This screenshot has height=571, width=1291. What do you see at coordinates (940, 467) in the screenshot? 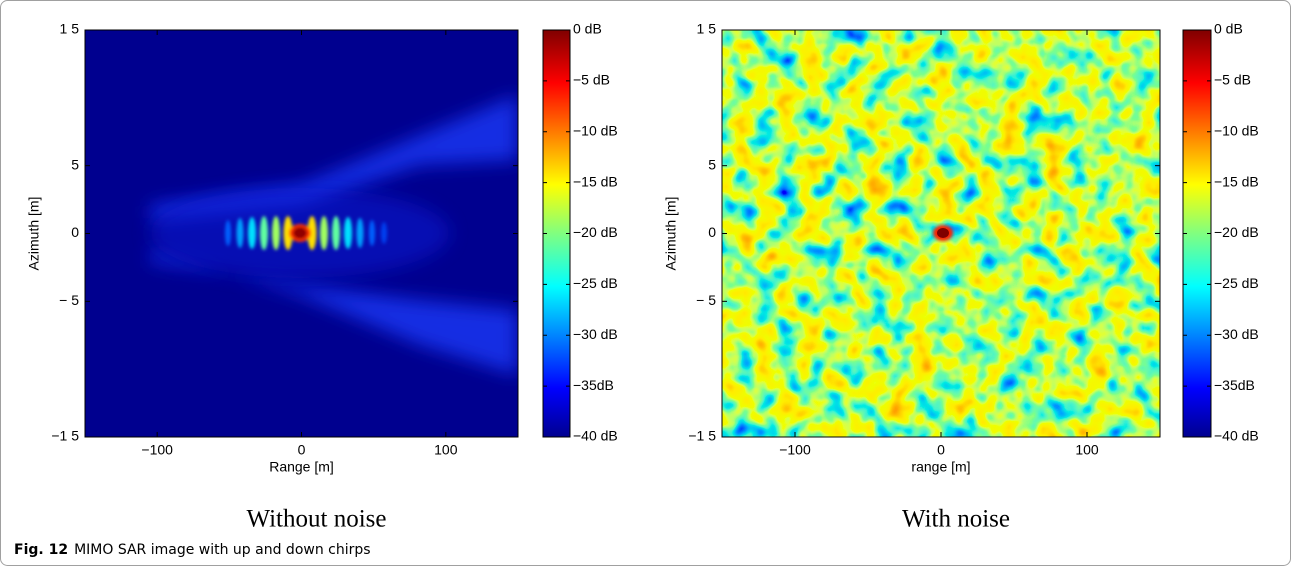
I see `x-axis-label: range [m]` at bounding box center [940, 467].